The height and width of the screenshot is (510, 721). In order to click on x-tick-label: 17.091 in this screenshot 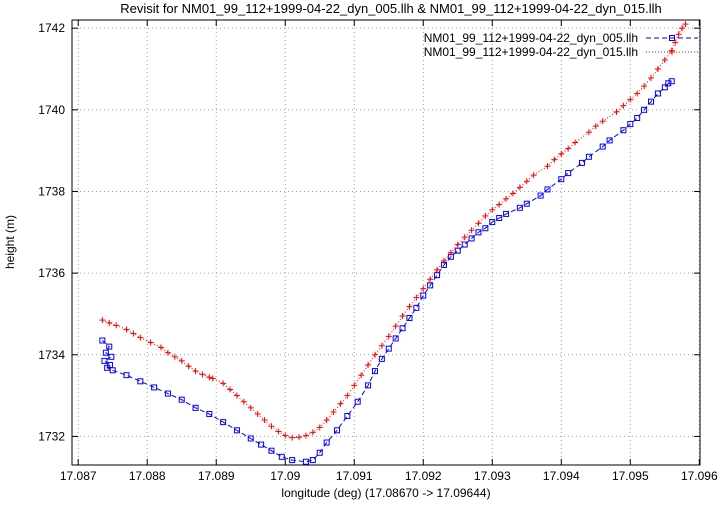, I will do `click(354, 476)`.